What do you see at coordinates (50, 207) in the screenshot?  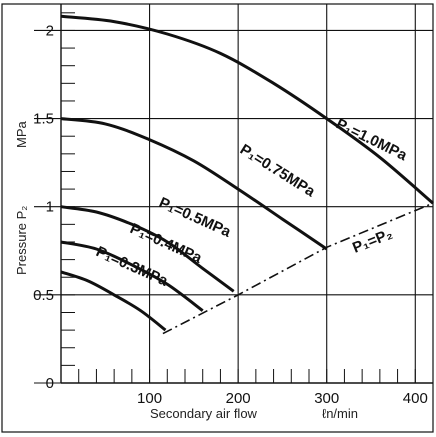 I see `y-tick-label: 1` at bounding box center [50, 207].